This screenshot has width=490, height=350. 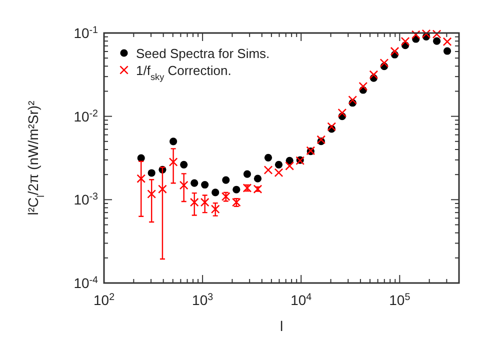 I want to click on x-axis-title: l, so click(x=282, y=326).